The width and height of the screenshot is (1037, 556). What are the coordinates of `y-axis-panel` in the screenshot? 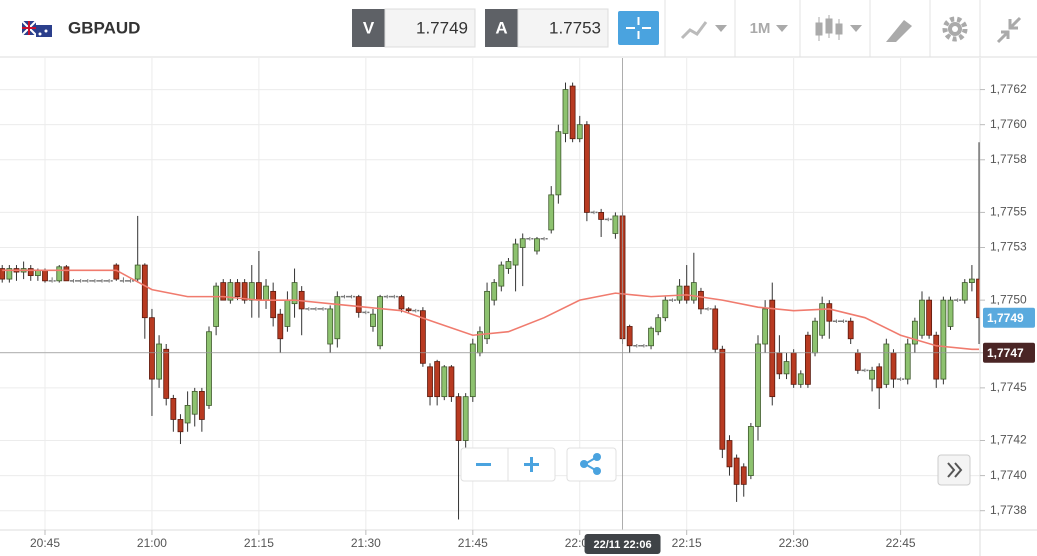 It's located at (1008, 307).